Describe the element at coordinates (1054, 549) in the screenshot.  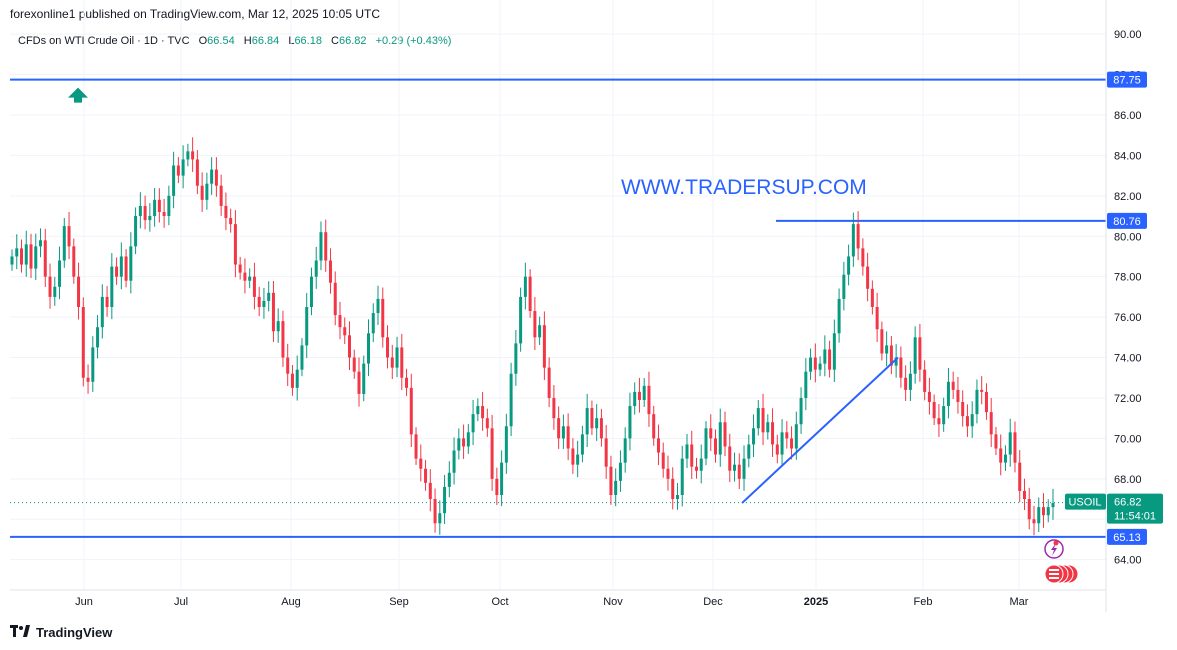
I see `lightning-bolt-icon` at that location.